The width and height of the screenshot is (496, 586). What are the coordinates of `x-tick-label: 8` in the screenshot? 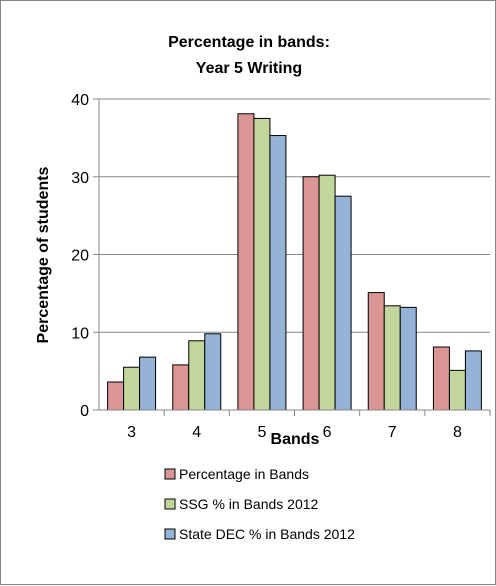 It's located at (457, 432).